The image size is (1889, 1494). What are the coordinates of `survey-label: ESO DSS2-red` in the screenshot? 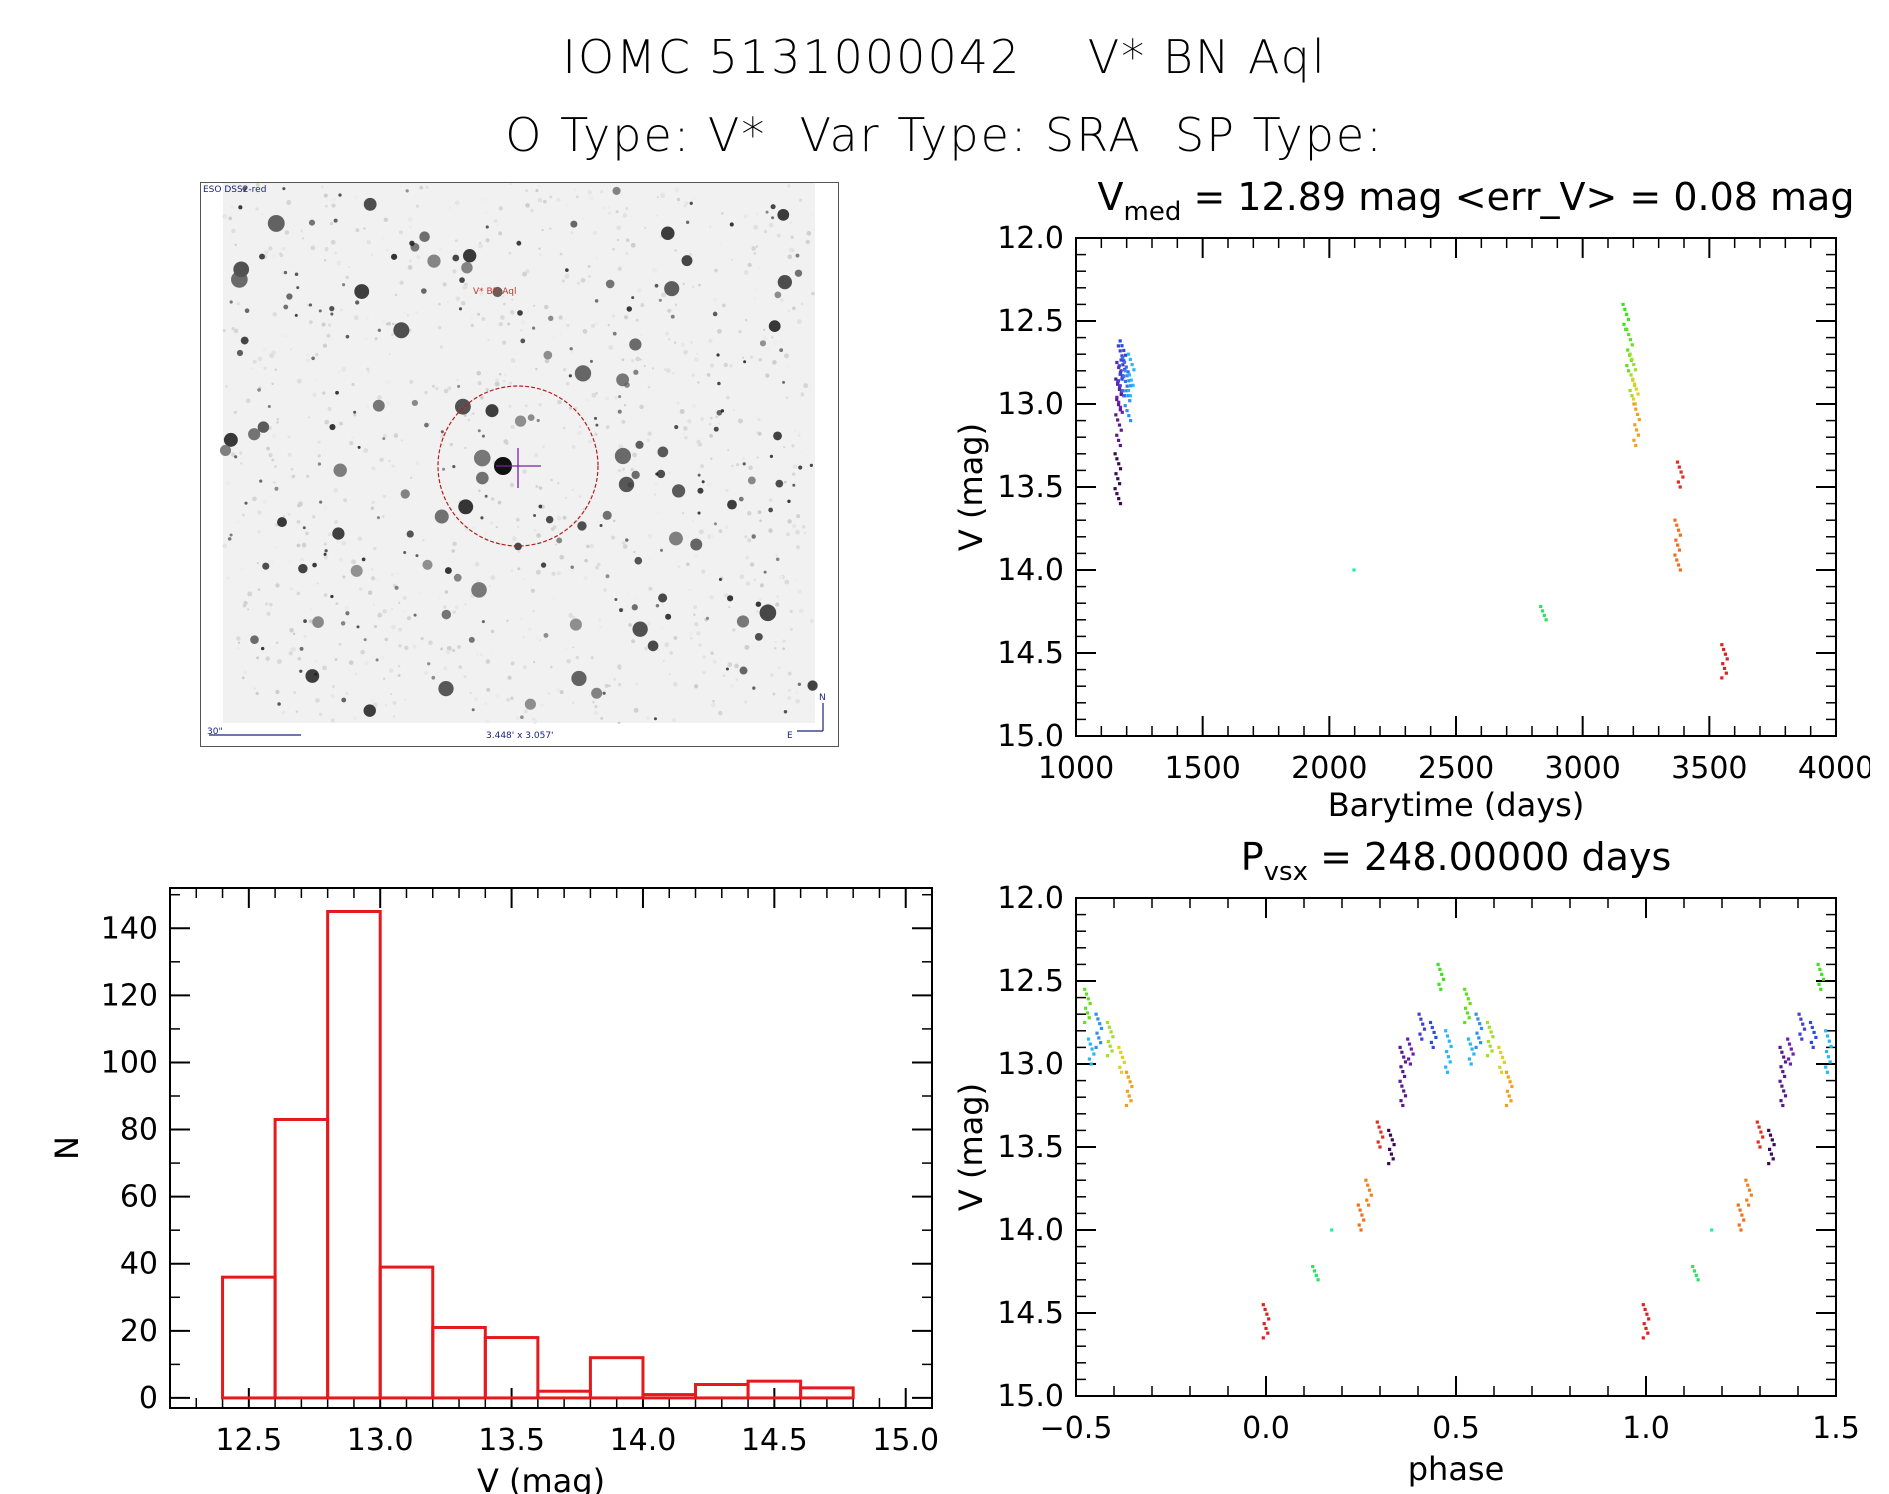 It's located at (235, 190).